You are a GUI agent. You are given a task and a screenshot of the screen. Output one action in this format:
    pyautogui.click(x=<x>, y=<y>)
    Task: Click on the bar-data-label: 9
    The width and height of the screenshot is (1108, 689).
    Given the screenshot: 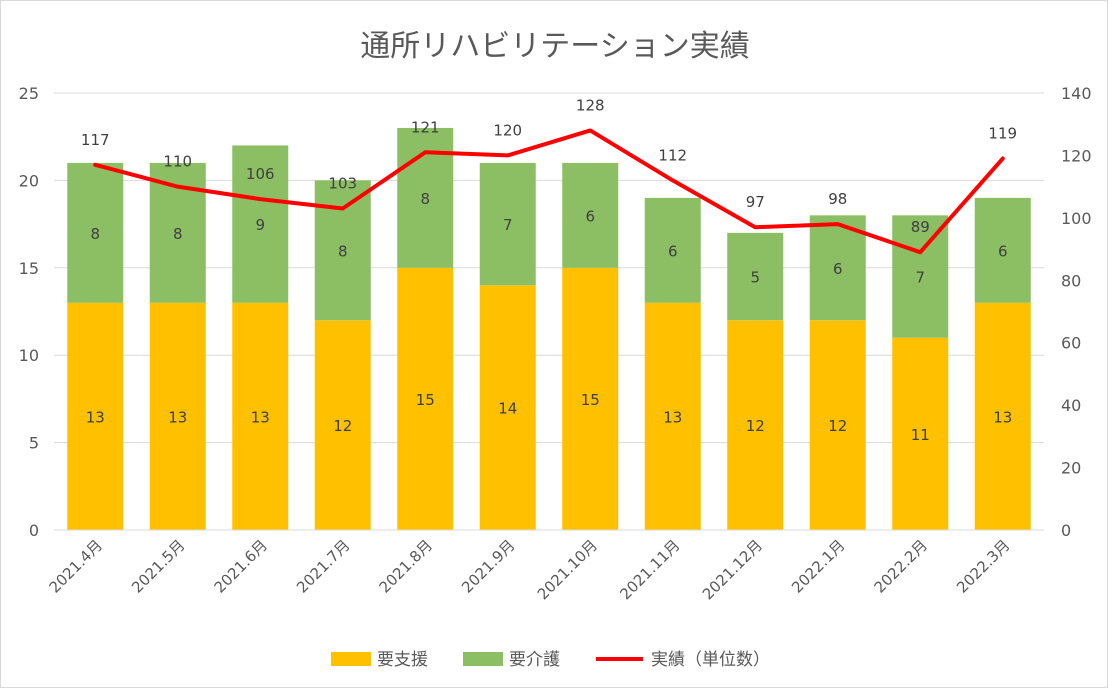 What is the action you would take?
    pyautogui.click(x=260, y=225)
    